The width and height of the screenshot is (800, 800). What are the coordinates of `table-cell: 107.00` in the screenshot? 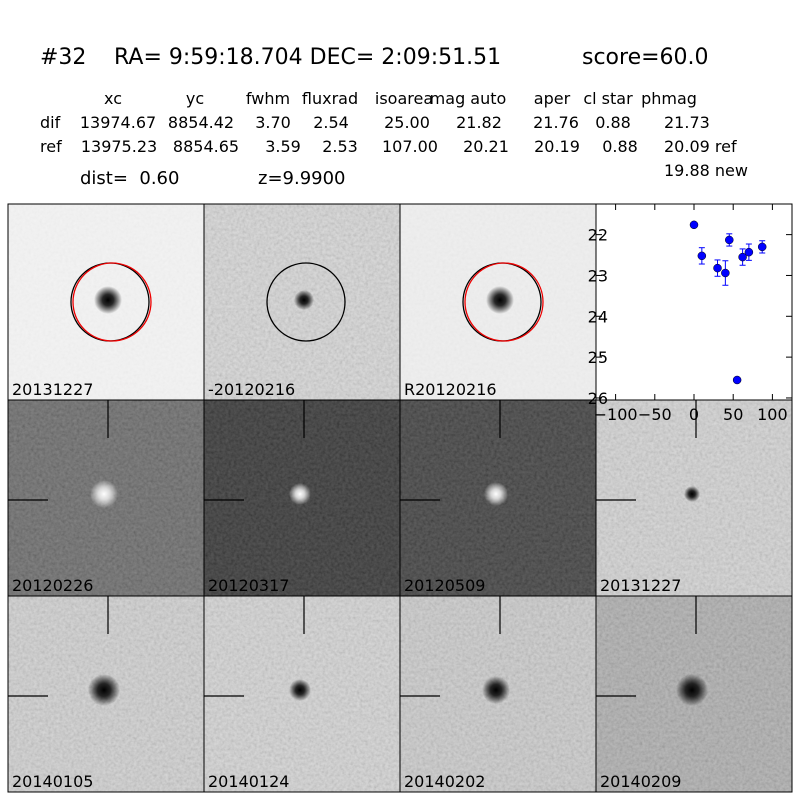 It's located at (410, 146).